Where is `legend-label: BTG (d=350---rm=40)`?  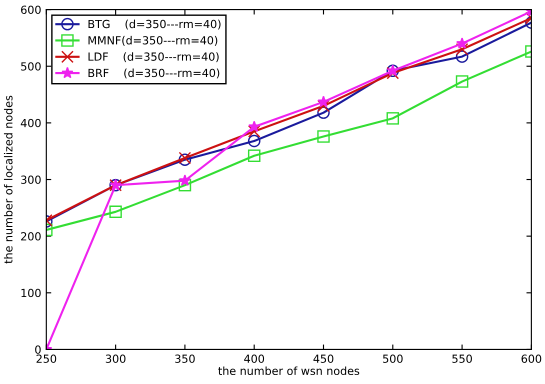 legend-label: BTG (d=350---rm=40) is located at coordinates (154, 25).